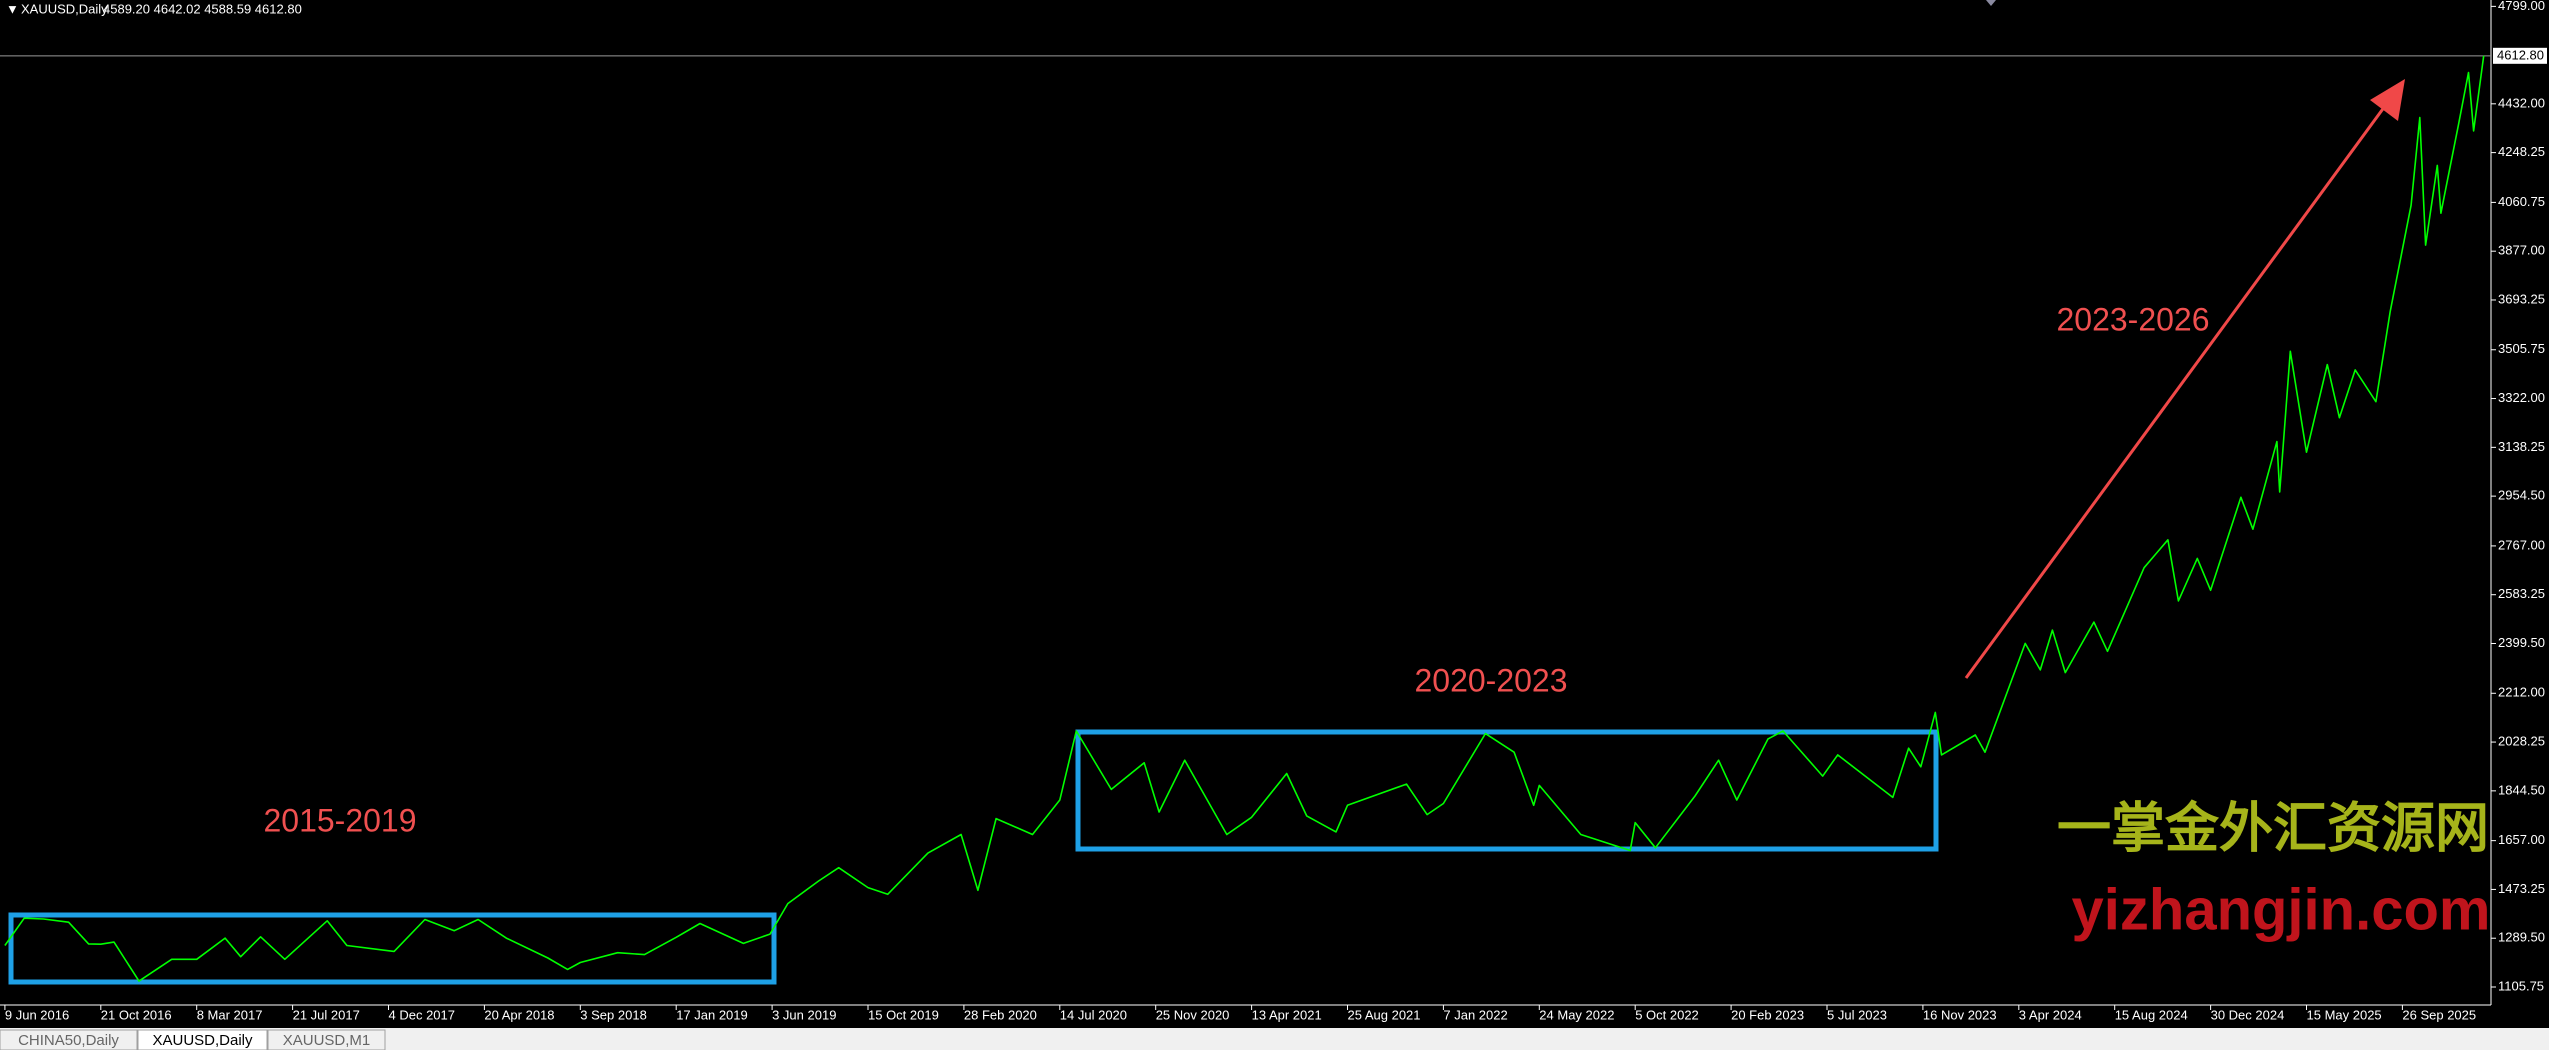 The height and width of the screenshot is (1050, 2549). What do you see at coordinates (2439, 1014) in the screenshot?
I see `x-tick-label: 26 Sep 2025` at bounding box center [2439, 1014].